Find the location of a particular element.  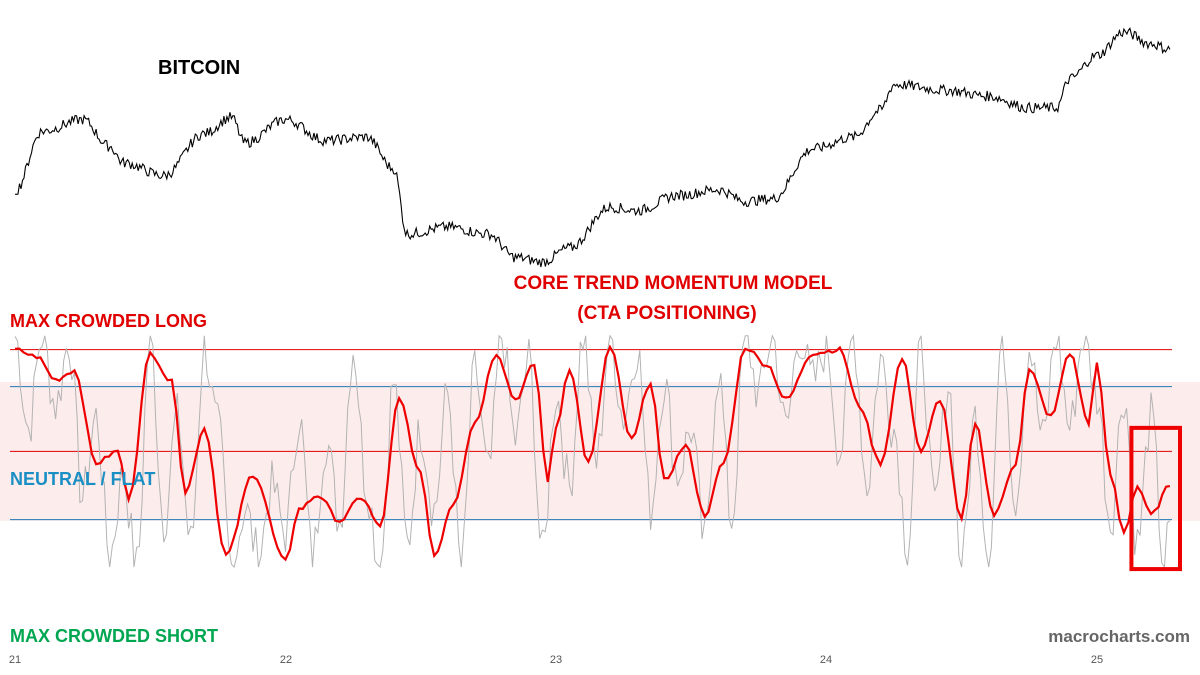

level-label-short: MAX CROWDED SHORT is located at coordinates (114, 636).